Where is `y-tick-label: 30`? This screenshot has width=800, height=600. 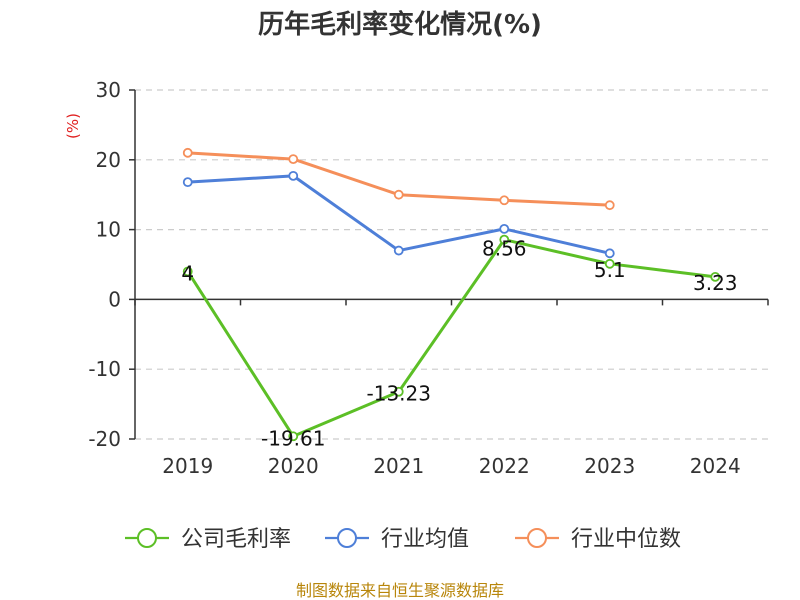
y-tick-label: 30 is located at coordinates (108, 90).